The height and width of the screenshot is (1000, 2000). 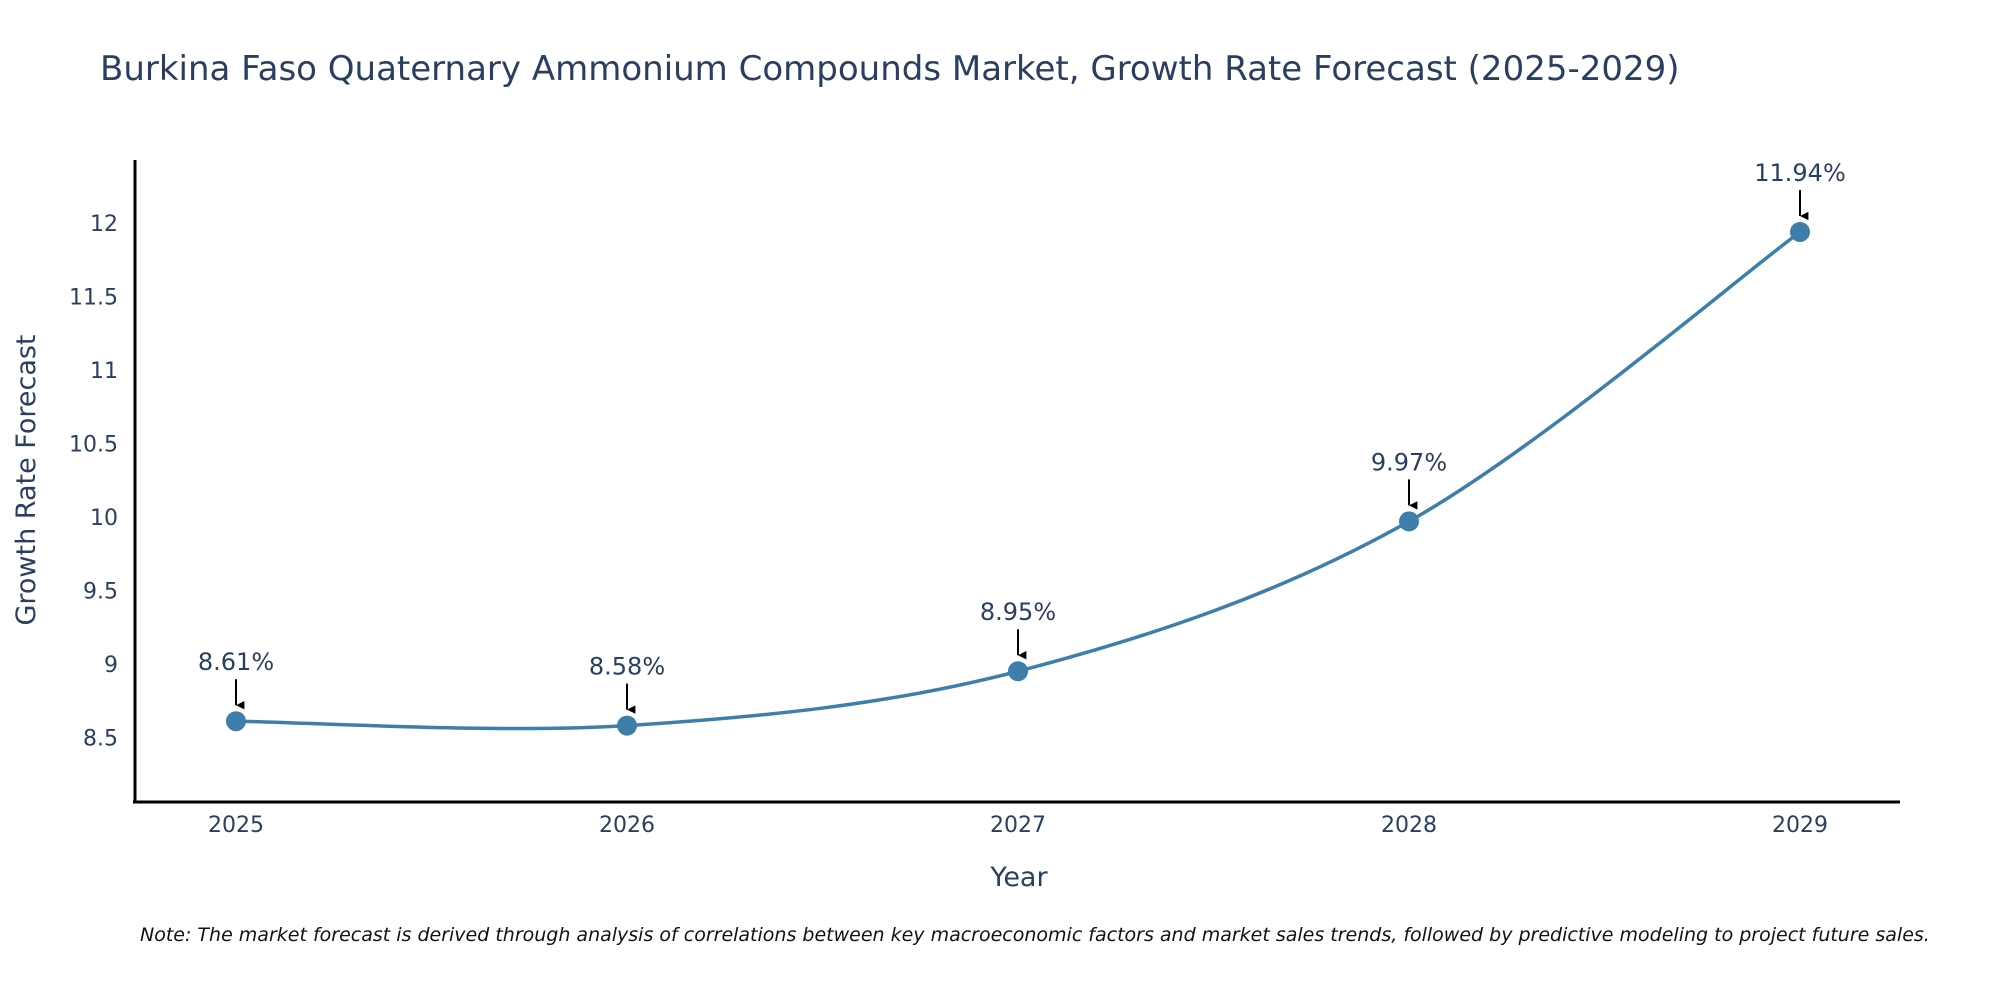 What do you see at coordinates (100, 738) in the screenshot?
I see `y-tick-label: 8.5` at bounding box center [100, 738].